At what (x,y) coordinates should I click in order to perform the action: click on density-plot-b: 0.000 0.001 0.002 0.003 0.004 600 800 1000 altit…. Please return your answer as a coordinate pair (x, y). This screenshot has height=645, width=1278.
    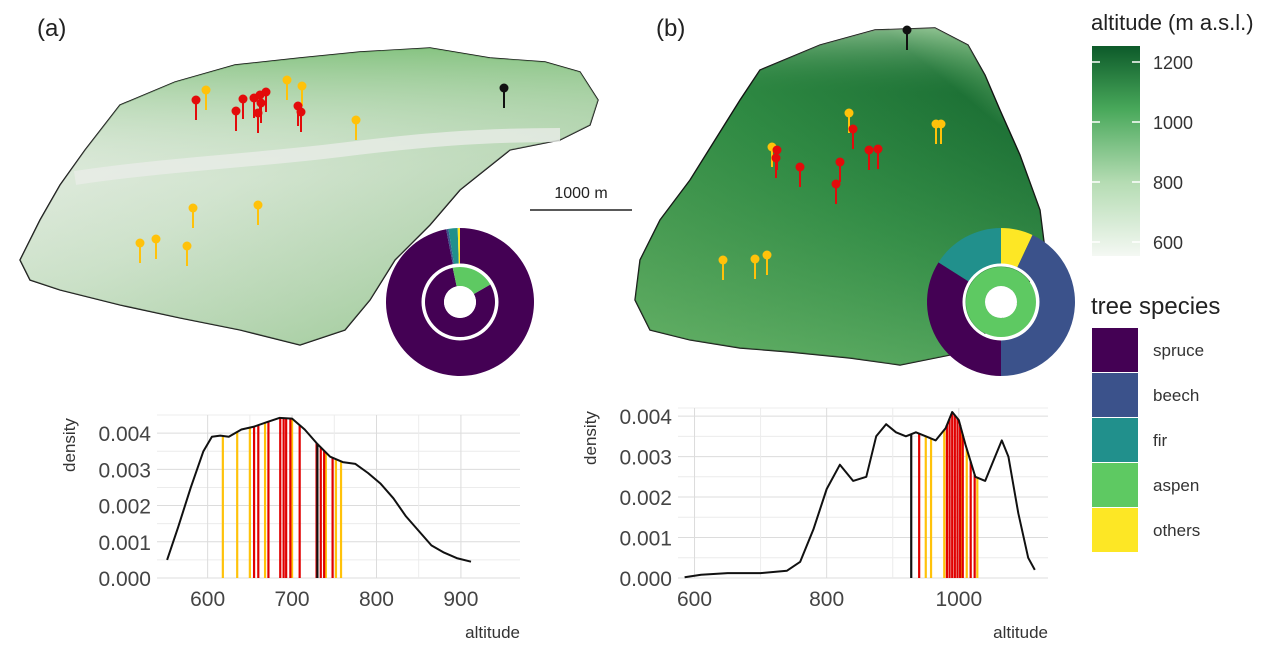
    Looking at the image, I should click on (814, 524).